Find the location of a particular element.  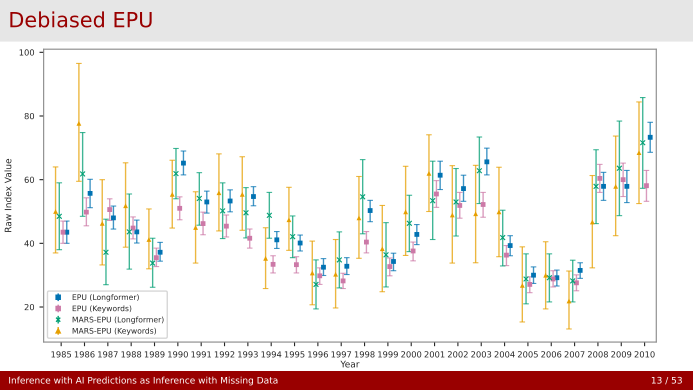

x-tick-label: 1999 is located at coordinates (388, 354).